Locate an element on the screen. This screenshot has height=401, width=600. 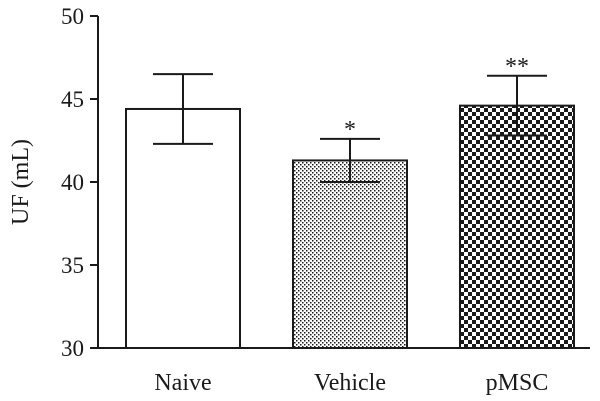
x-category-label: Naive is located at coordinates (182, 383).